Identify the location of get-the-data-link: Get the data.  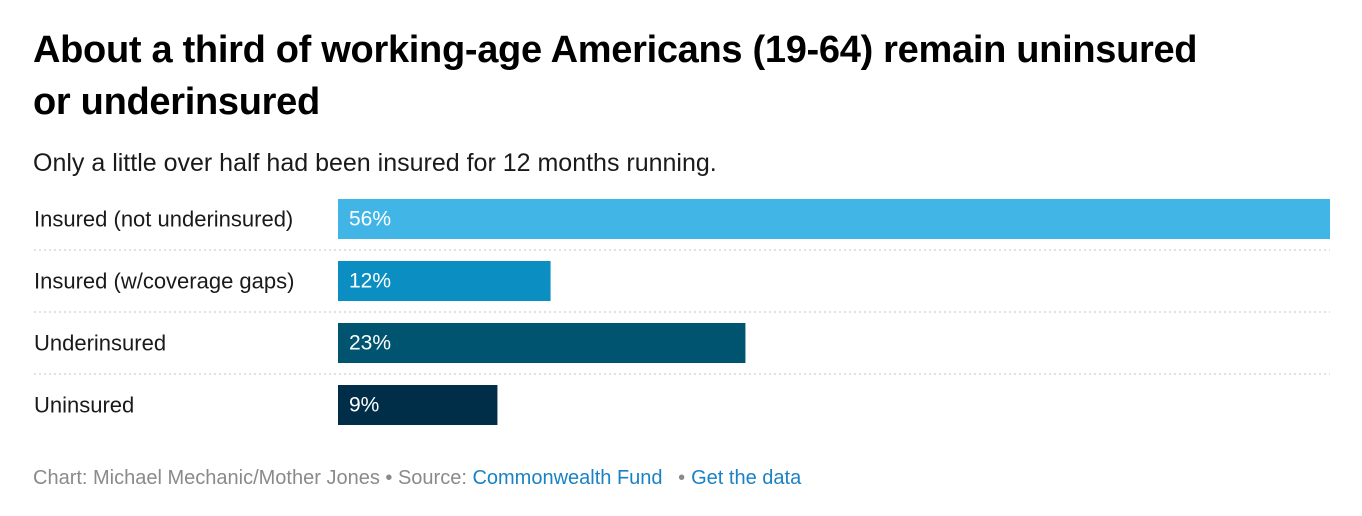
(746, 478).